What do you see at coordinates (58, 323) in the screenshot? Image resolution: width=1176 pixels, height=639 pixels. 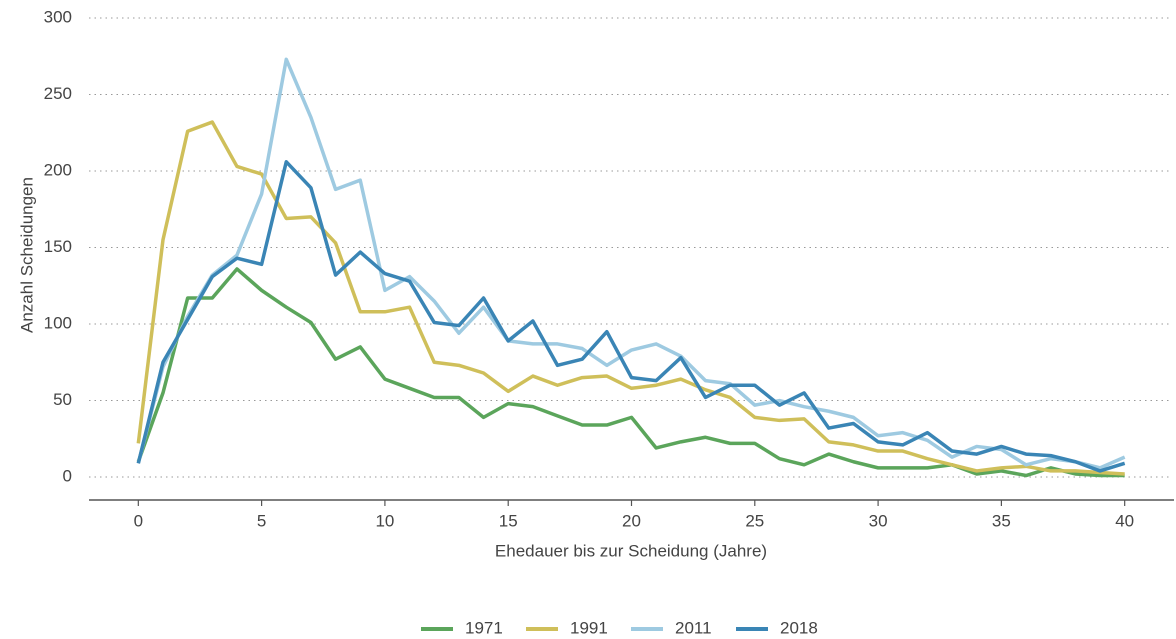 I see `y-tick-label: 100` at bounding box center [58, 323].